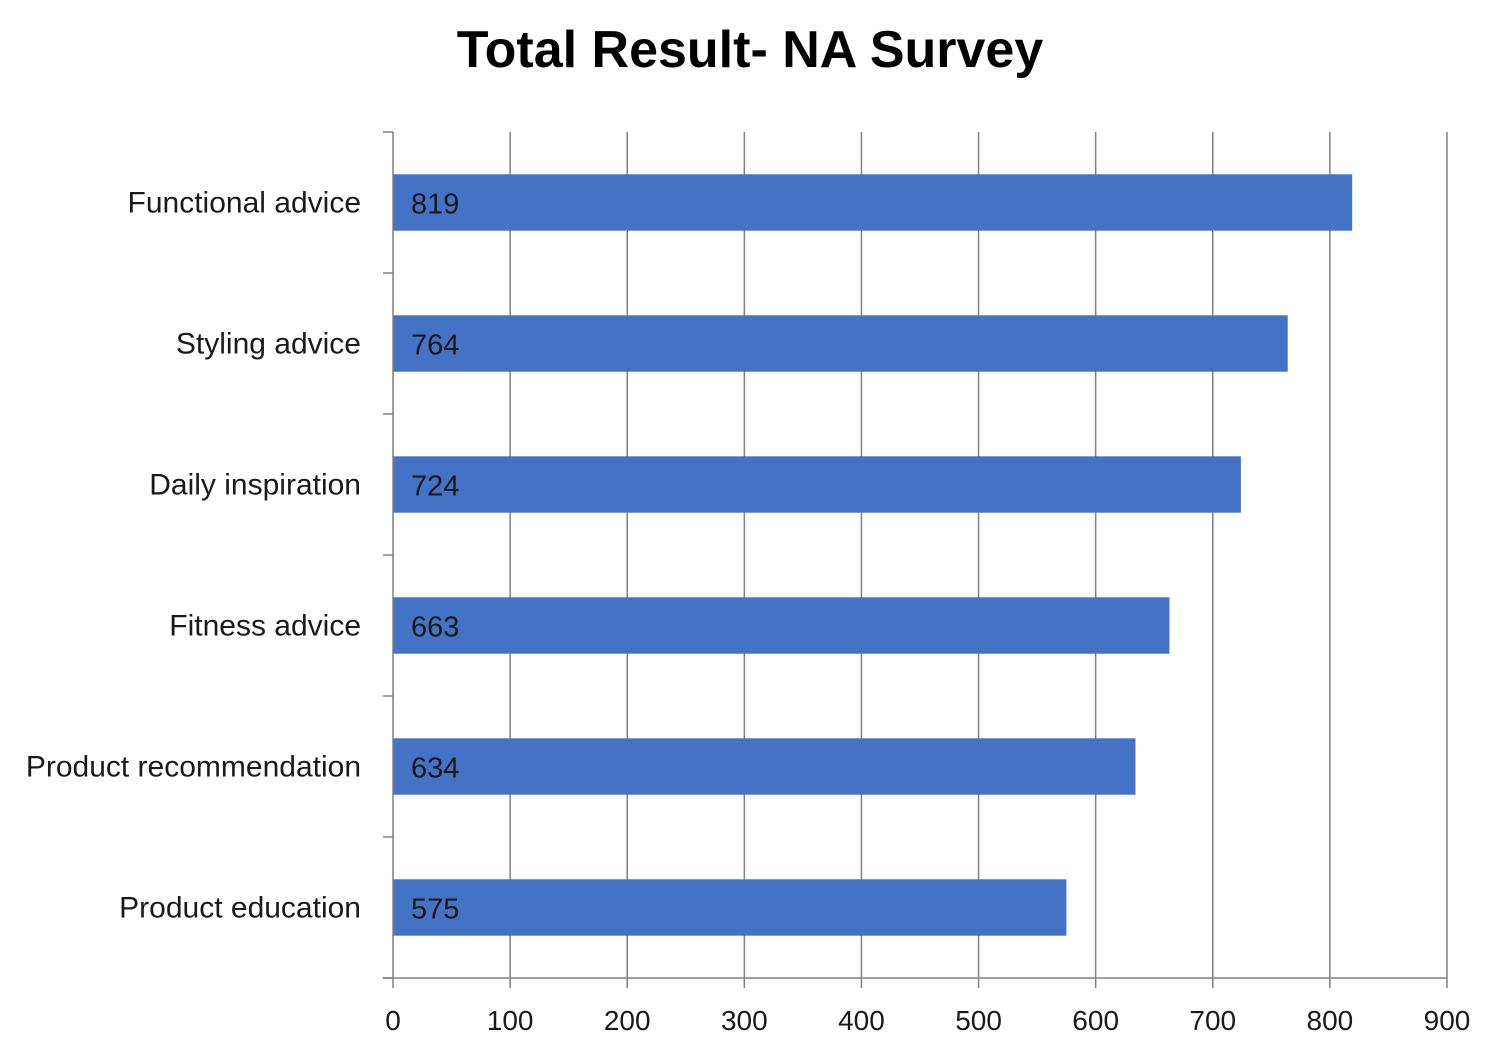 Image resolution: width=1500 pixels, height=1057 pixels. What do you see at coordinates (435, 910) in the screenshot?
I see `data-label: 575` at bounding box center [435, 910].